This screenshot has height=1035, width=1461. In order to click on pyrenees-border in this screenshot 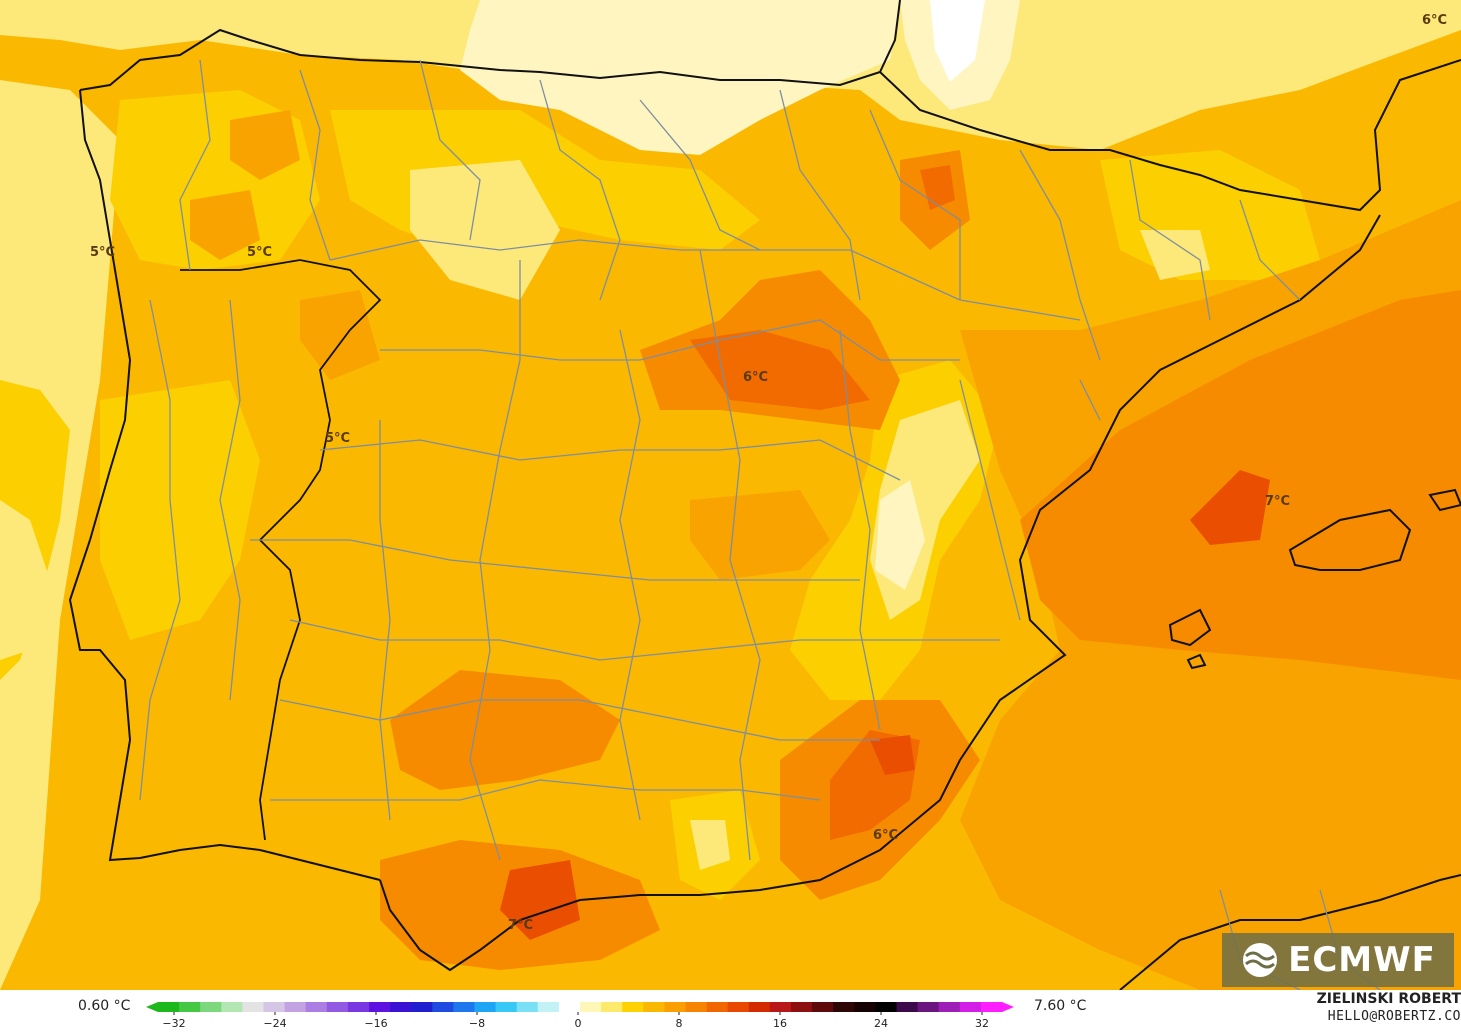, I will do `click(1170, 135)`.